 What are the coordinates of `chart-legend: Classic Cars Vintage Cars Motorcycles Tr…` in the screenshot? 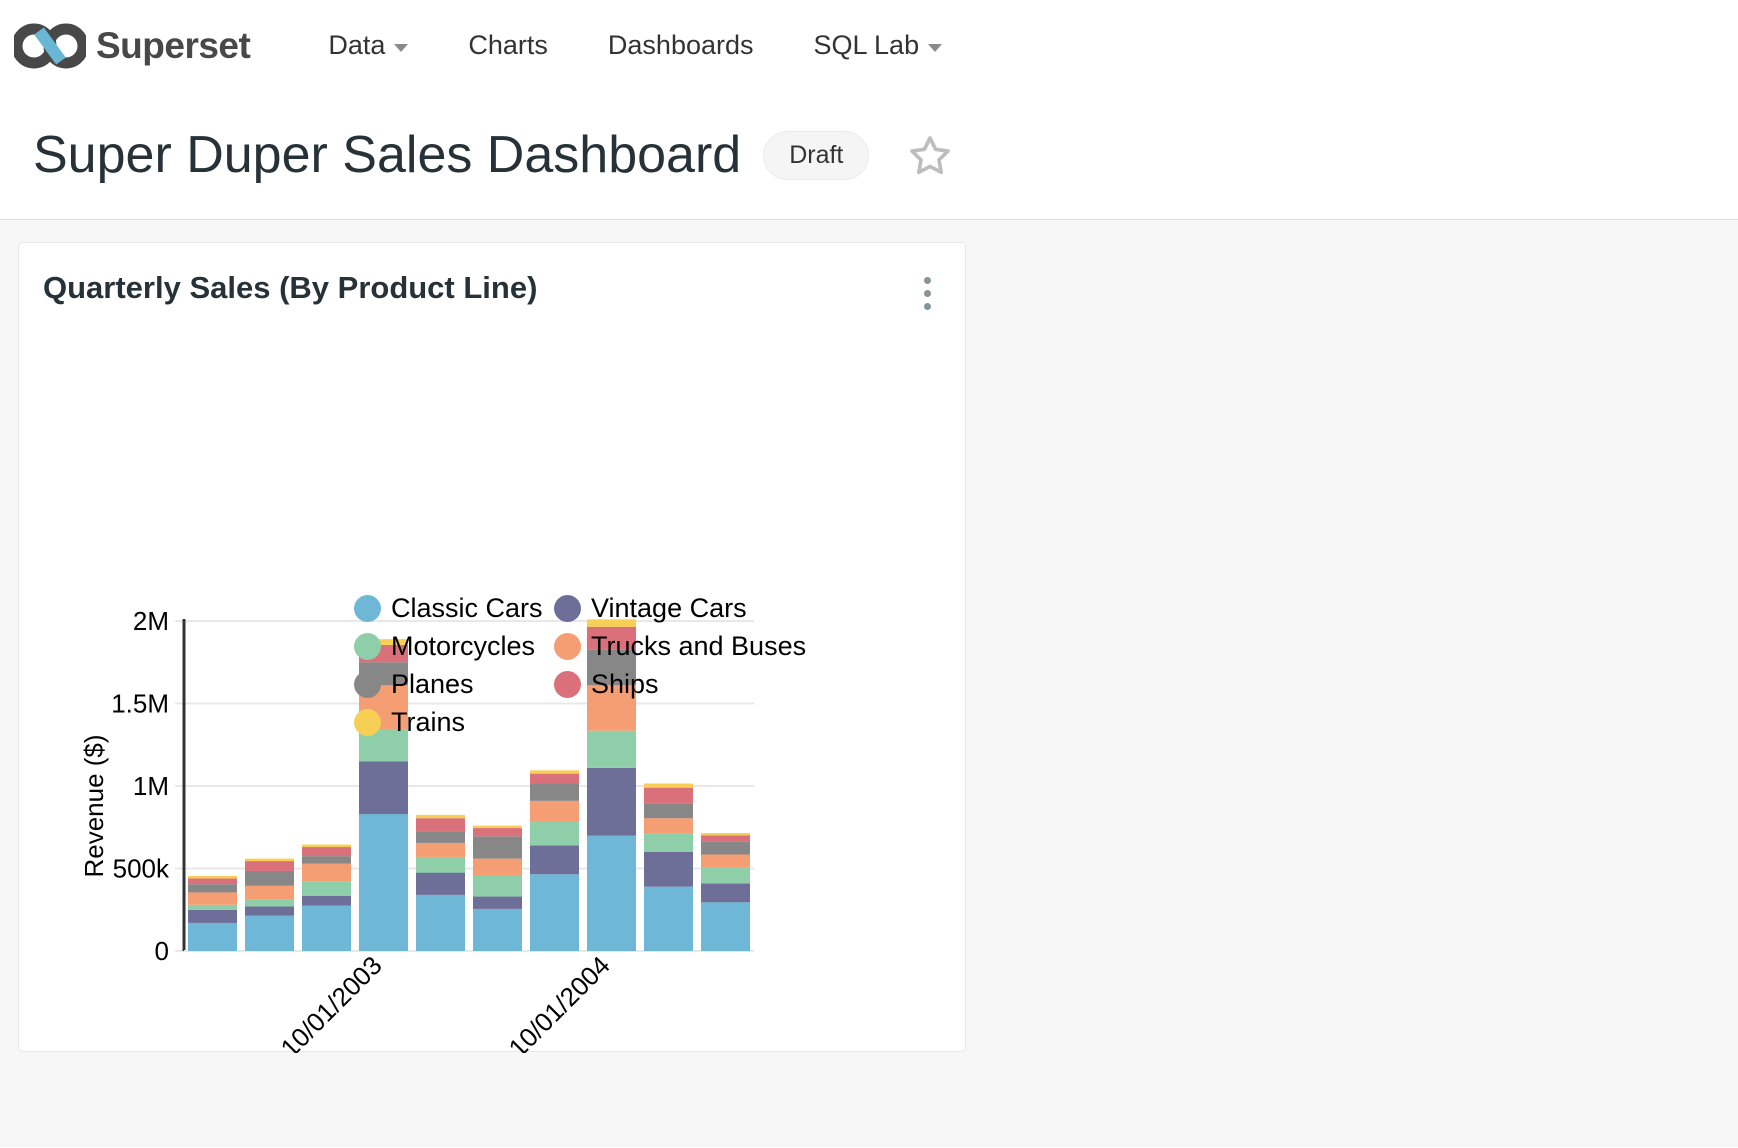 It's located at (580, 665).